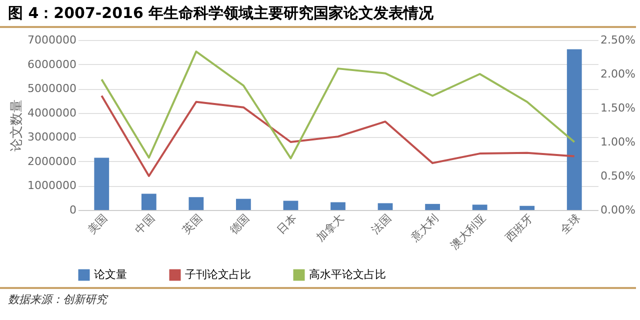 The height and width of the screenshot is (320, 640). Describe the element at coordinates (318, 14) in the screenshot. I see `chart-title: 图 4：2007-2016 年生命科学领域主要研究国家论文发表情况` at that location.